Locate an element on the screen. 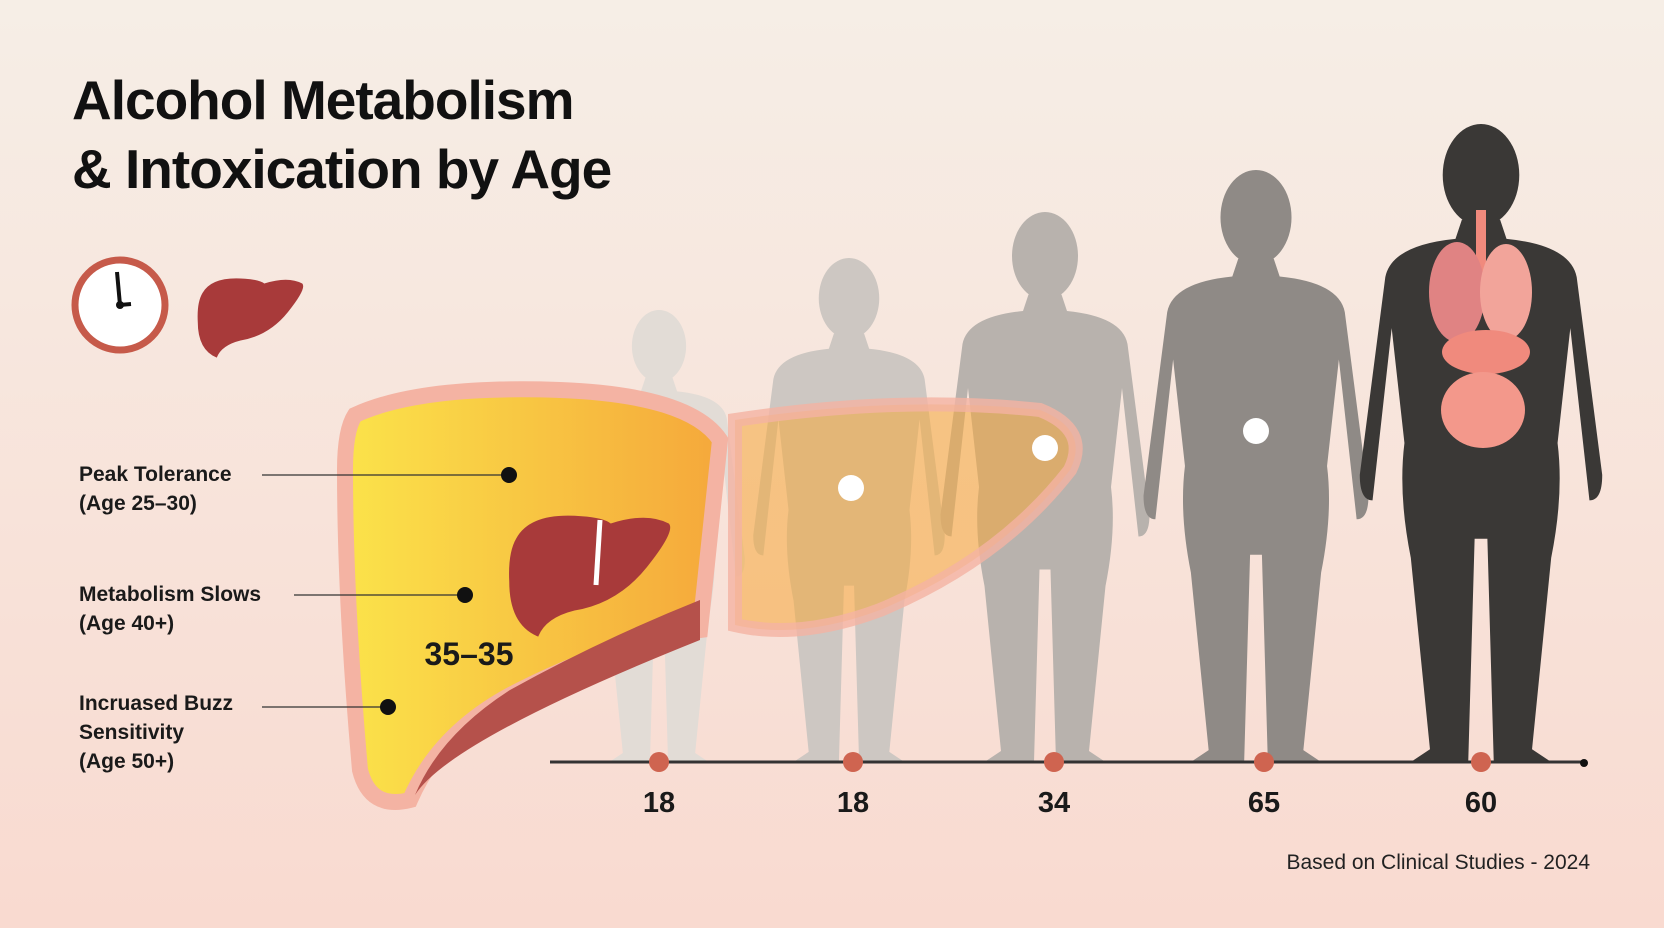  footer: Based on Clinical Studies - 2024 is located at coordinates (1438, 862).